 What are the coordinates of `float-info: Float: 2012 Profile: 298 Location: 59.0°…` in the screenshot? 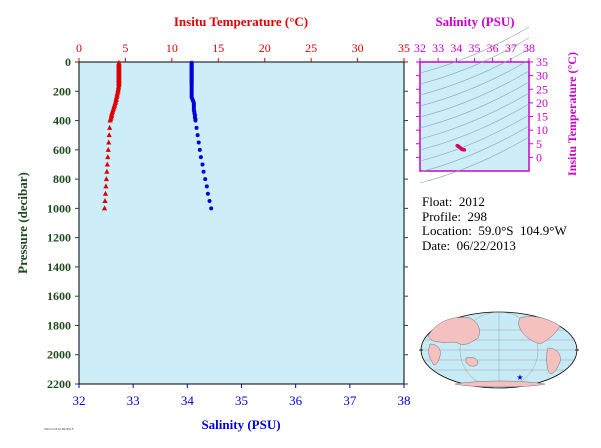 It's located at (494, 223).